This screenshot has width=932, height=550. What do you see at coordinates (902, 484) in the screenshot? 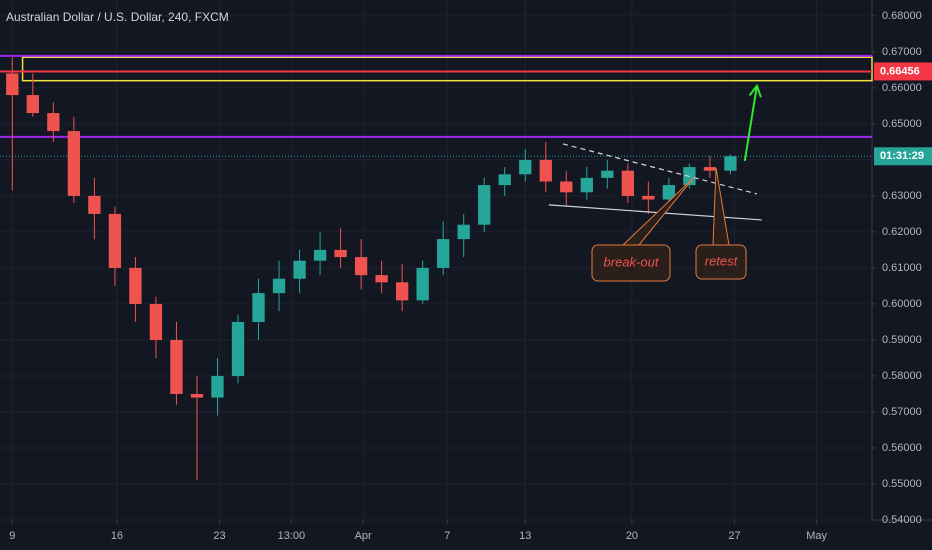
I see `y-tick-label: 0.55000` at bounding box center [902, 484].